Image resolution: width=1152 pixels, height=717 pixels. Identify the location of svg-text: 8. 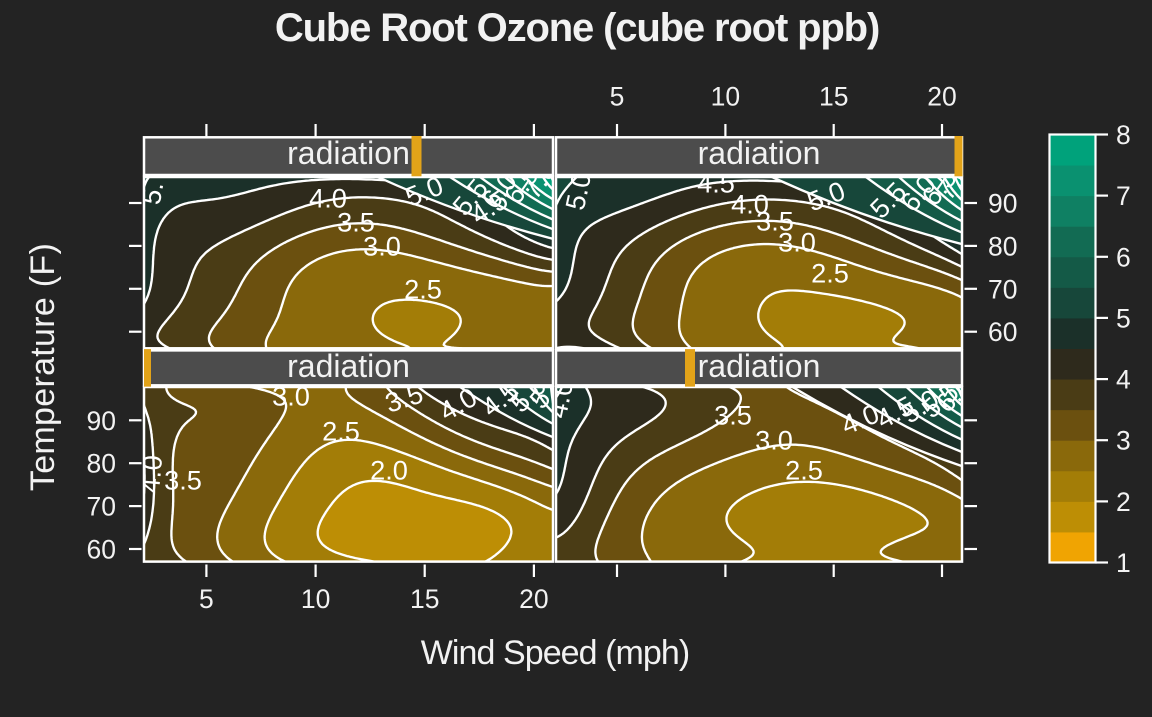
(1123, 135).